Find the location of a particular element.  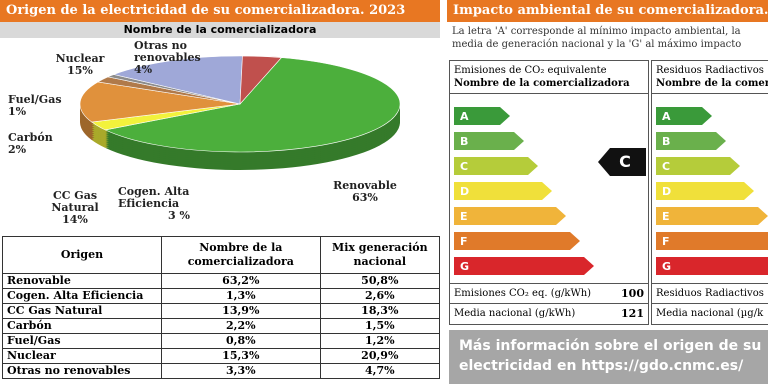

pie-label: CC Gas Natural 14% is located at coordinates (75, 208).